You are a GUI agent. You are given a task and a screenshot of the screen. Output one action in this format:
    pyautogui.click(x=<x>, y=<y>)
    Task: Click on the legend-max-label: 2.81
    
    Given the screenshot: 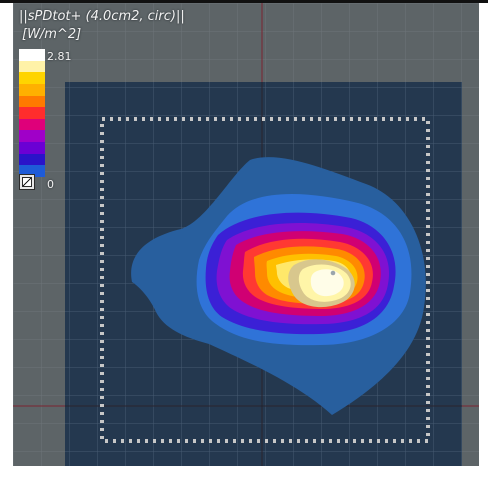 What is the action you would take?
    pyautogui.click(x=59, y=56)
    